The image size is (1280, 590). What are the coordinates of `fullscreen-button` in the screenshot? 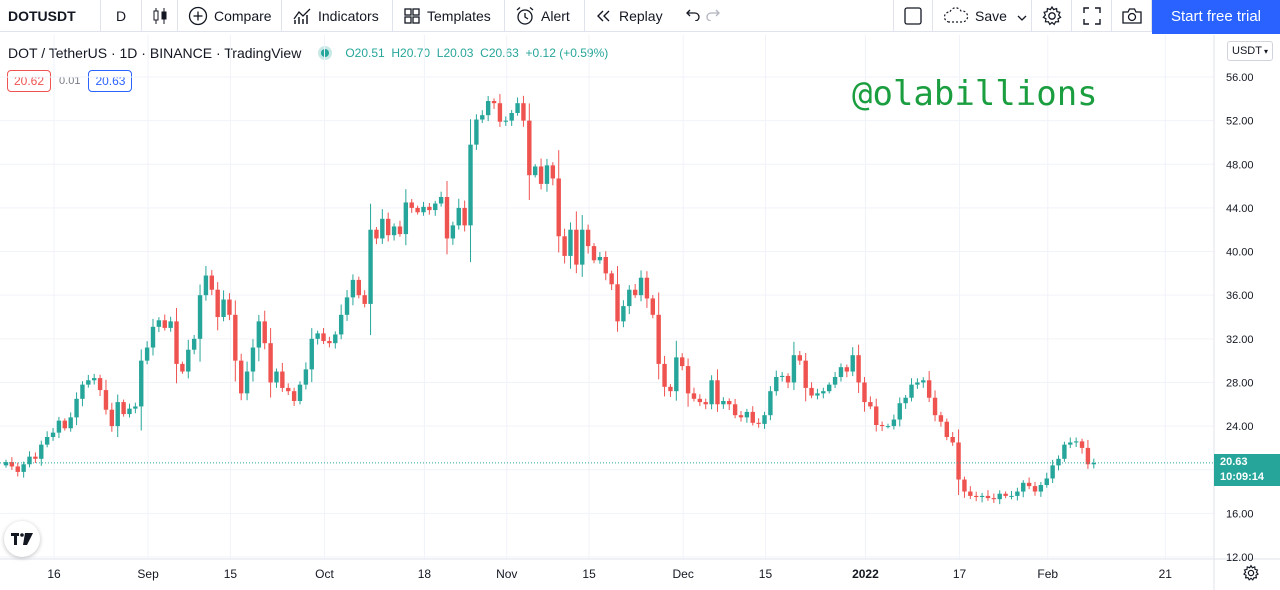 It's located at (1092, 16).